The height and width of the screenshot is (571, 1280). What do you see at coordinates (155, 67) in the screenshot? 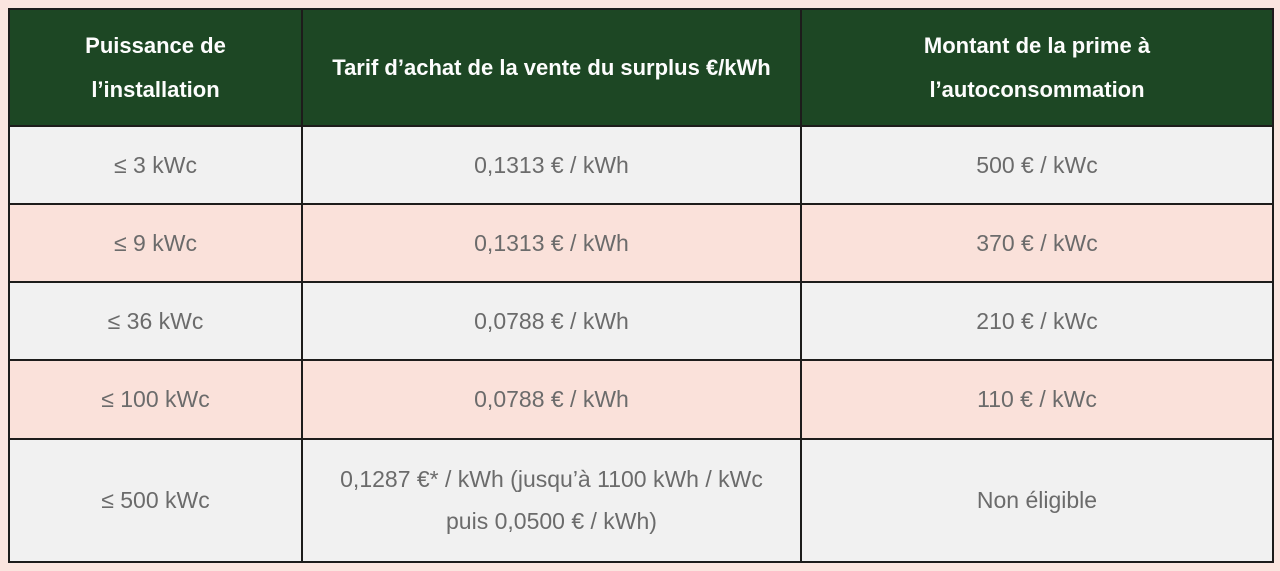
I see `header-installation-power: Puissance de l’installation` at bounding box center [155, 67].